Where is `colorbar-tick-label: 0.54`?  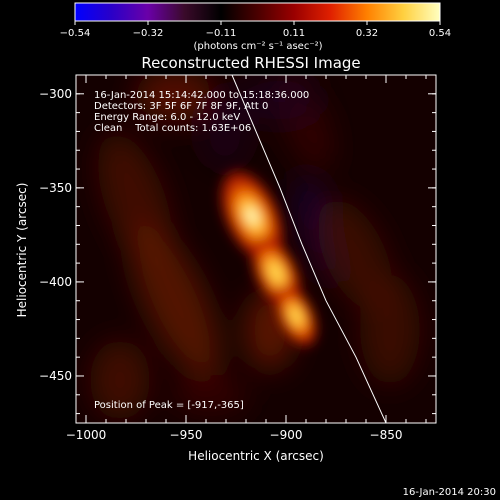 colorbar-tick-label: 0.54 is located at coordinates (440, 33).